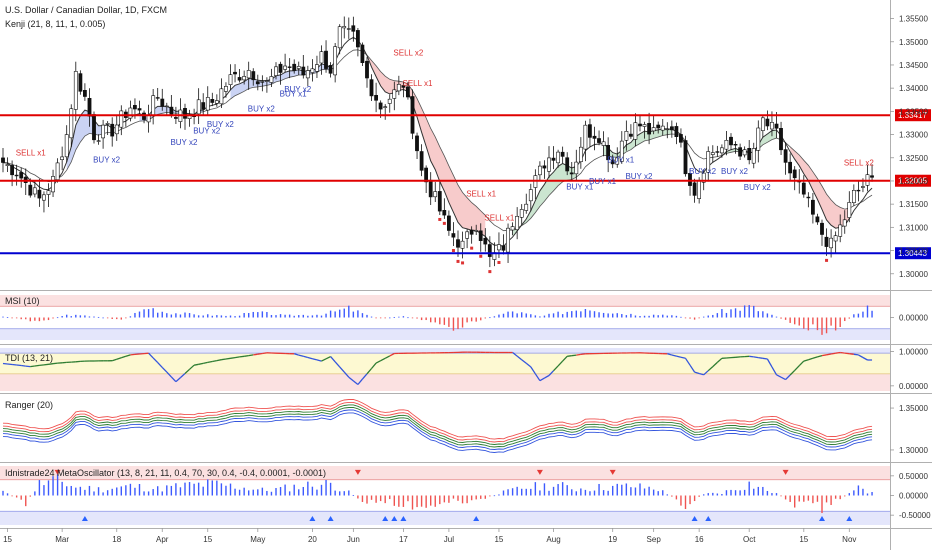 This screenshot has height=550, width=932. Describe the element at coordinates (280, 81) in the screenshot. I see `kenji-band` at that location.